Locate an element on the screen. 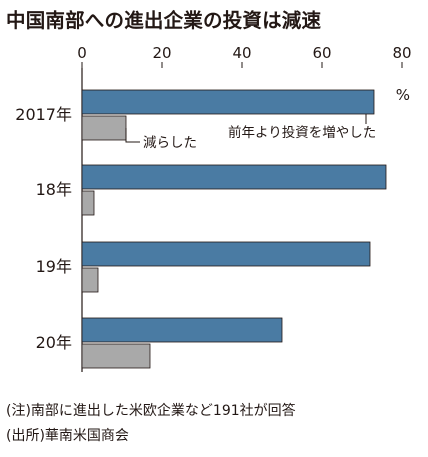 This screenshot has height=457, width=428. x-tick-label: 60 is located at coordinates (321, 53).